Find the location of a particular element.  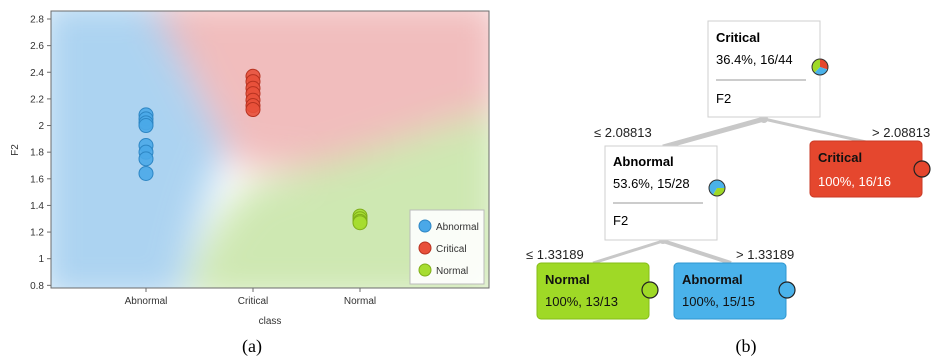

y-tick-label: 0.8 is located at coordinates (37, 286).